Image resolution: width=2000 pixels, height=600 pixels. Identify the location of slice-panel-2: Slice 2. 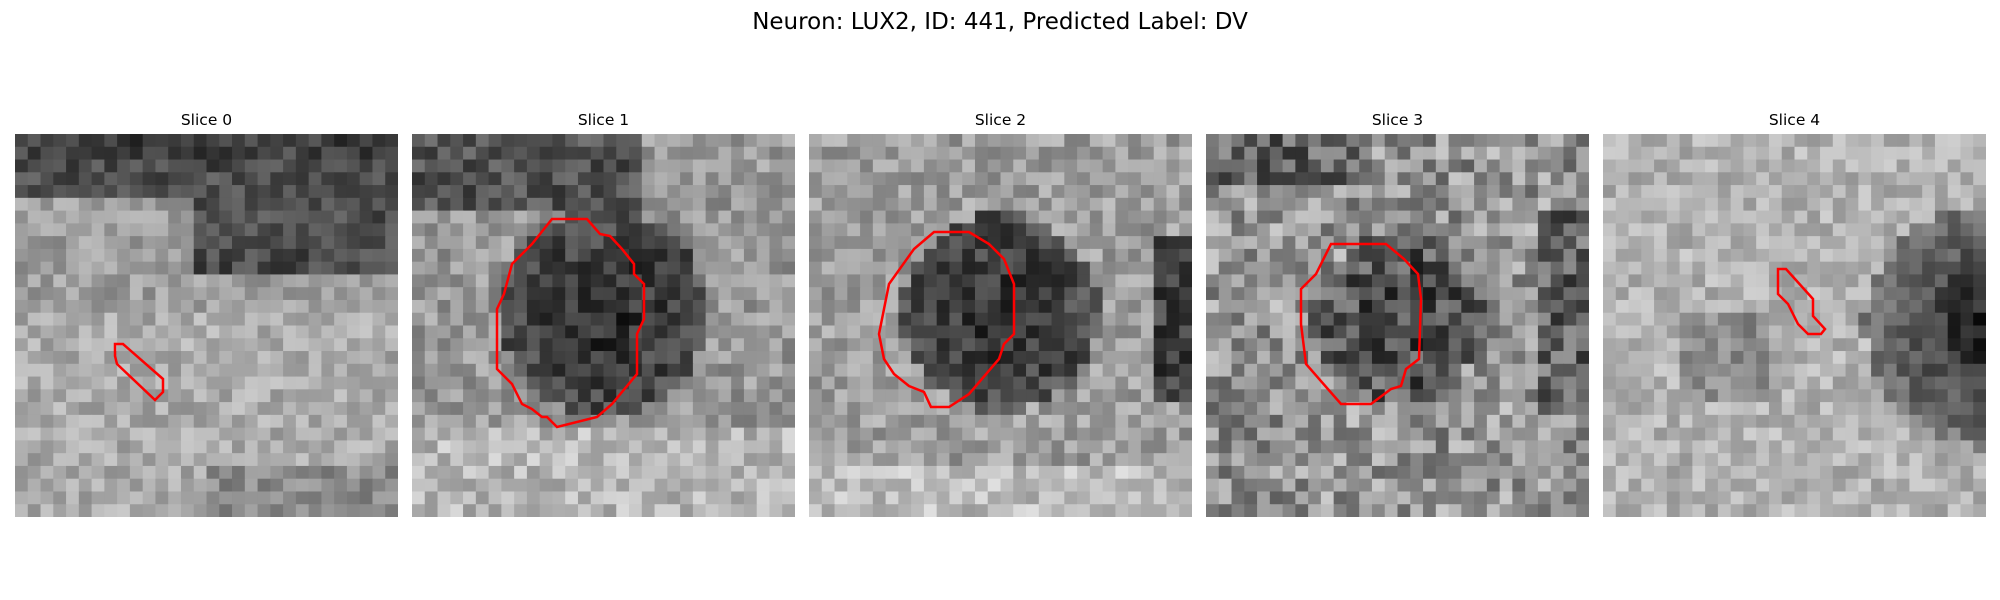
(1000, 312).